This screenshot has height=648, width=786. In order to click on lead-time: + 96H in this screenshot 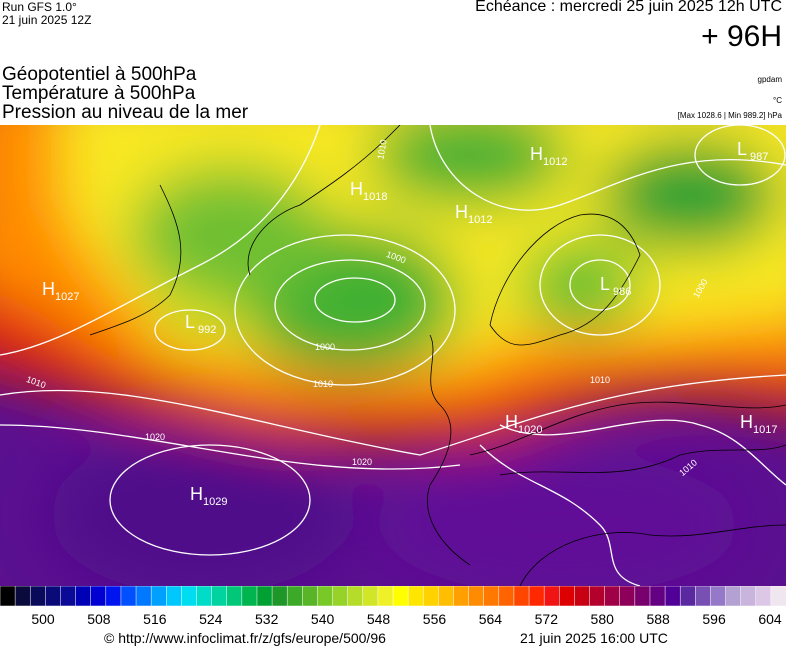, I will do `click(741, 36)`.